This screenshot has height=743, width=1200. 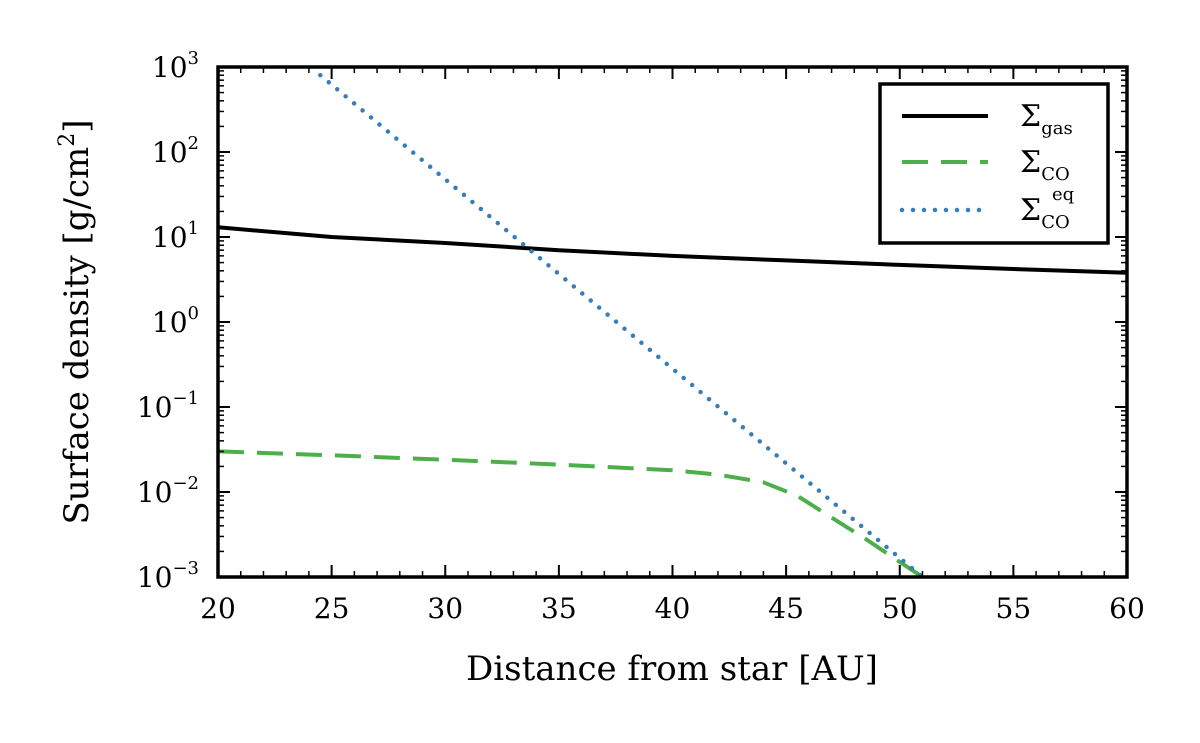 I want to click on x-tick-label: 25, so click(x=332, y=608).